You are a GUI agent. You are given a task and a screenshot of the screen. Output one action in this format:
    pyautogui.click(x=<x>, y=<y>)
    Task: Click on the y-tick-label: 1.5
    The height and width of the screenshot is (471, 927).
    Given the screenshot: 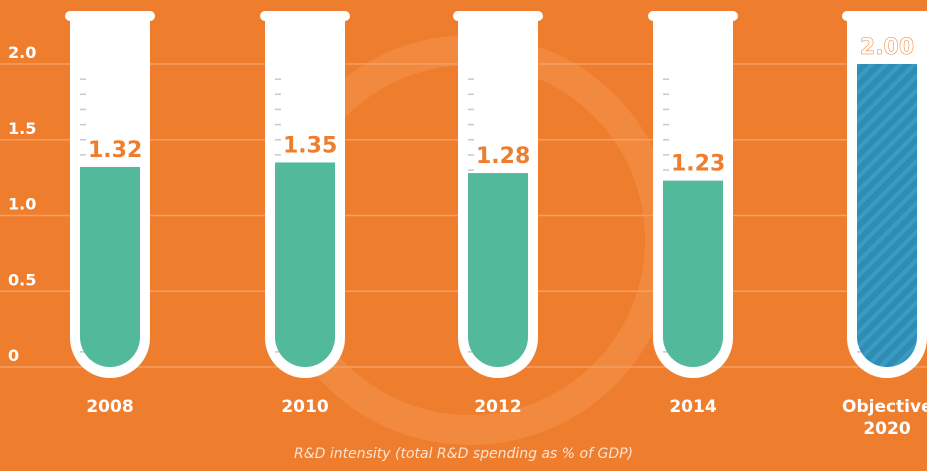 What is the action you would take?
    pyautogui.click(x=22, y=128)
    